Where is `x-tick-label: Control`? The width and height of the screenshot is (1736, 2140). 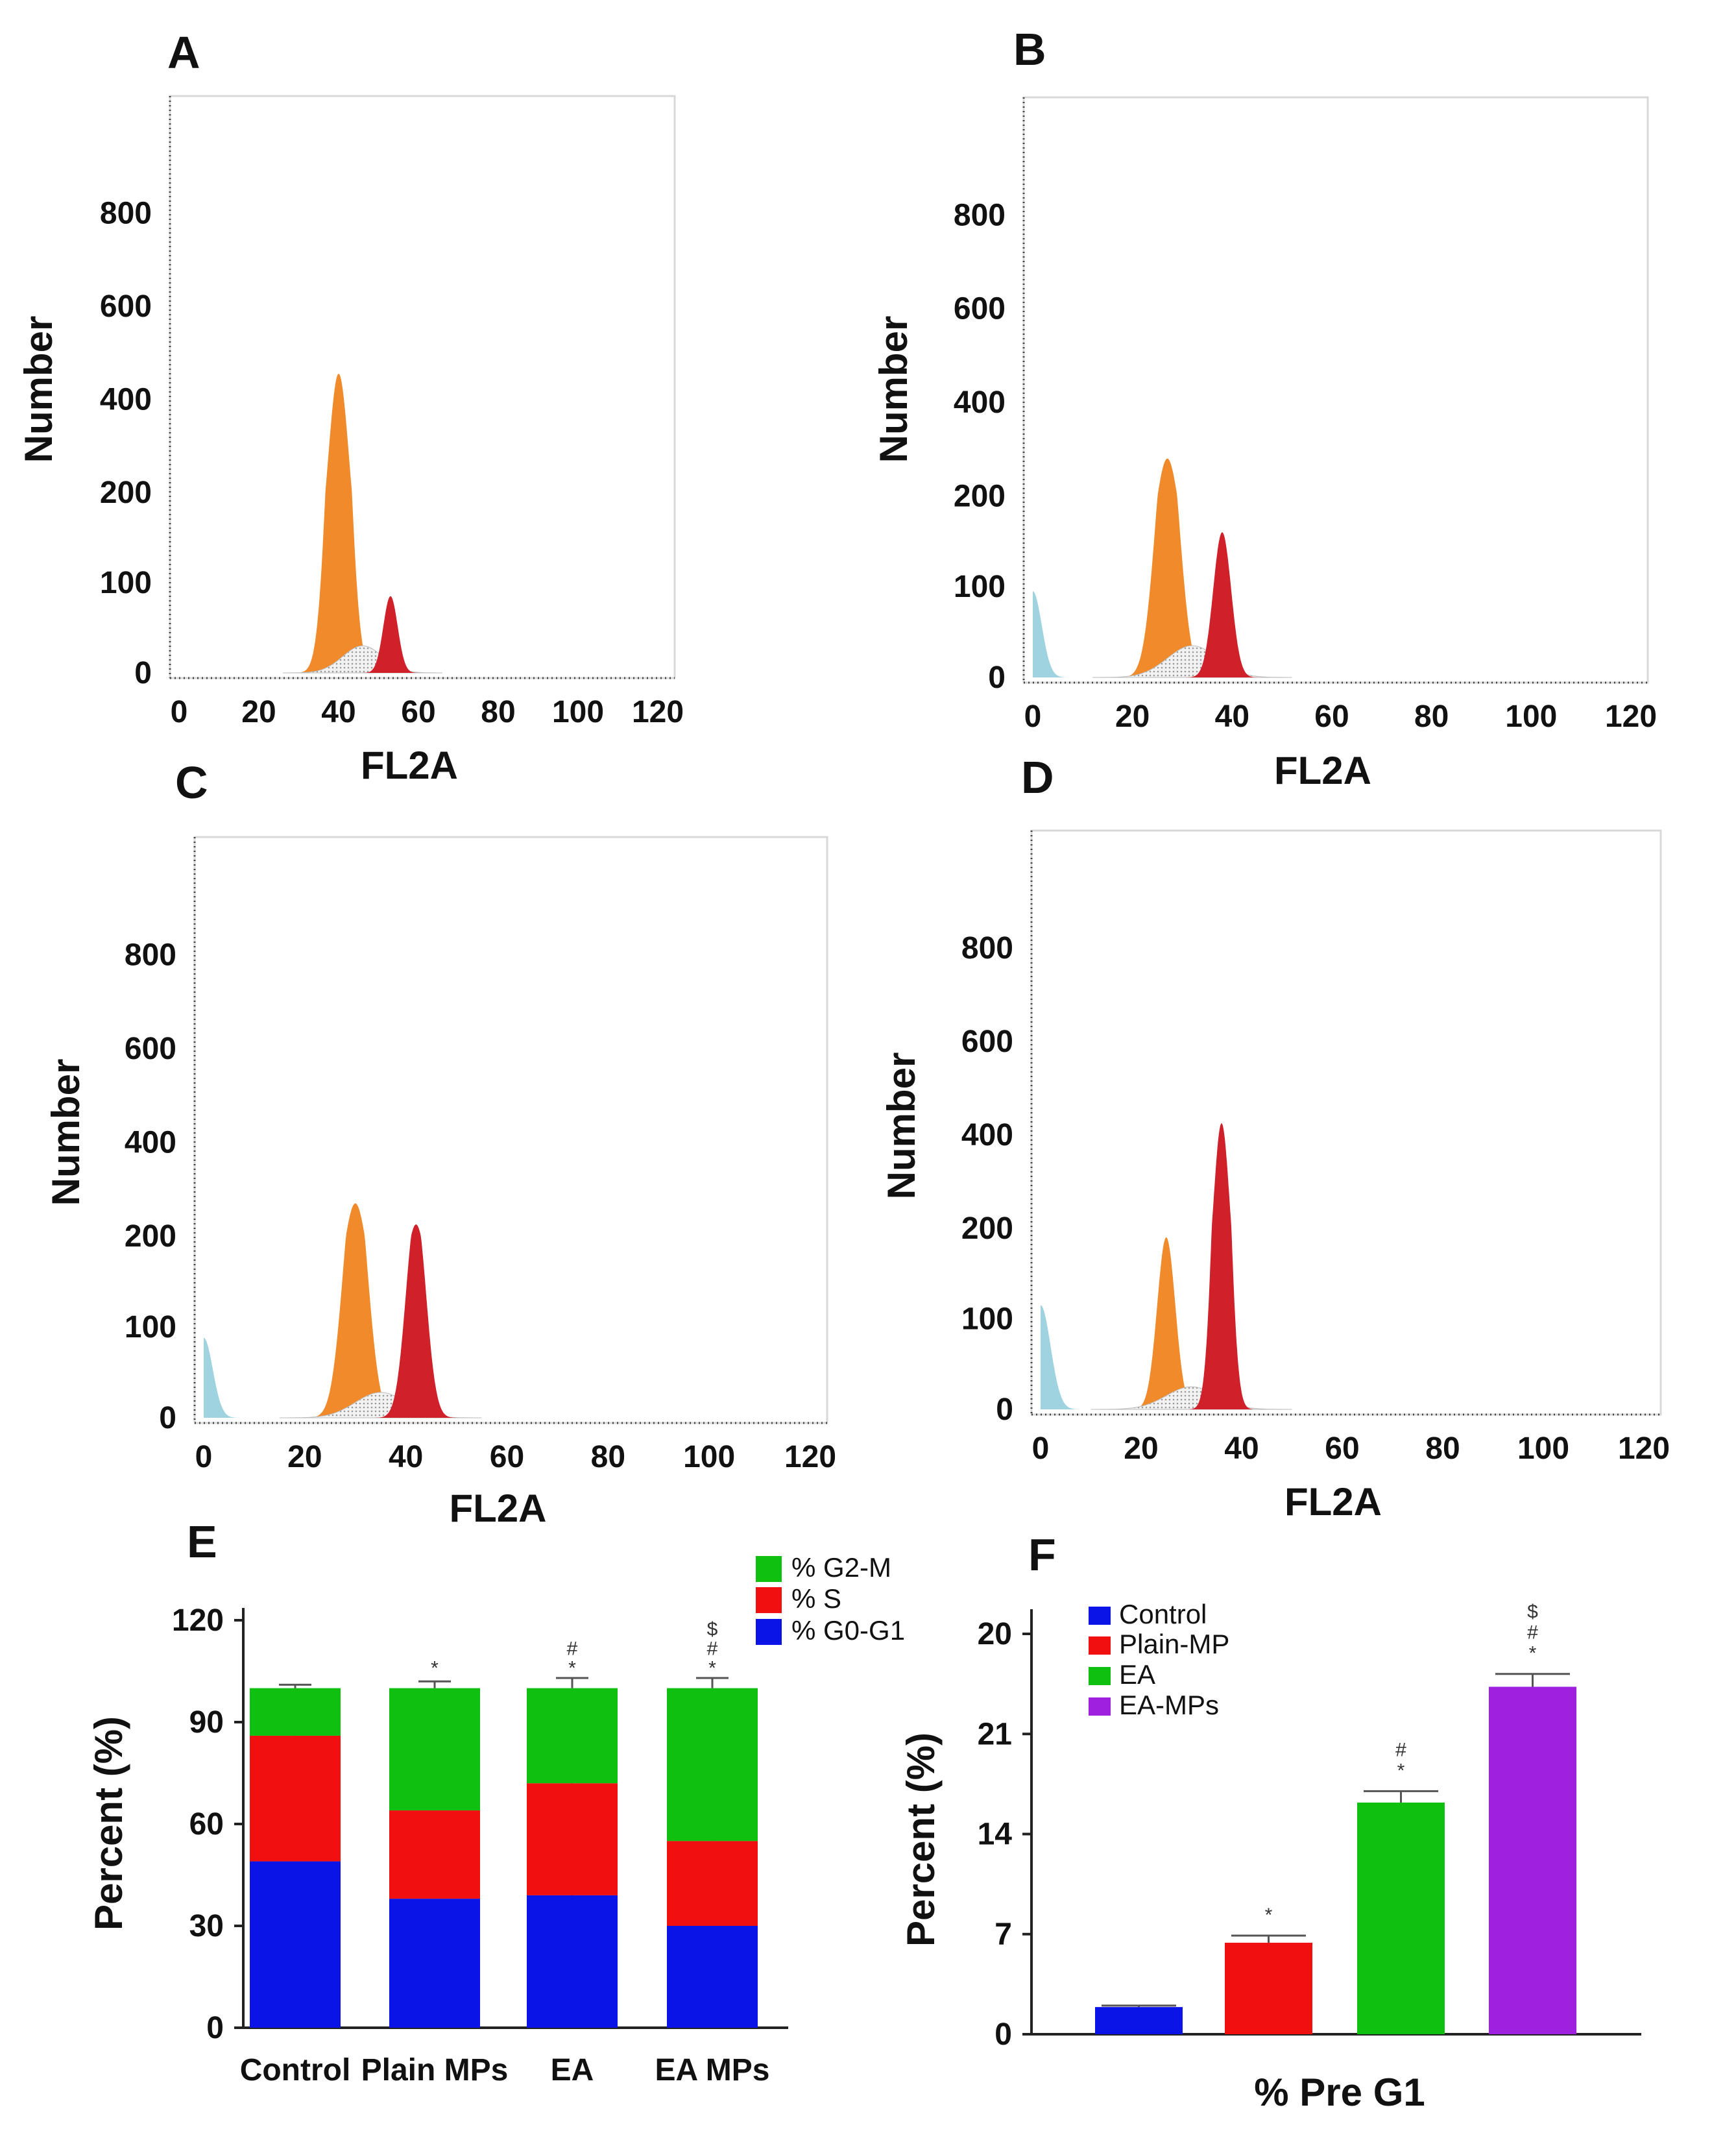
x-tick-label: Control is located at coordinates (295, 2070).